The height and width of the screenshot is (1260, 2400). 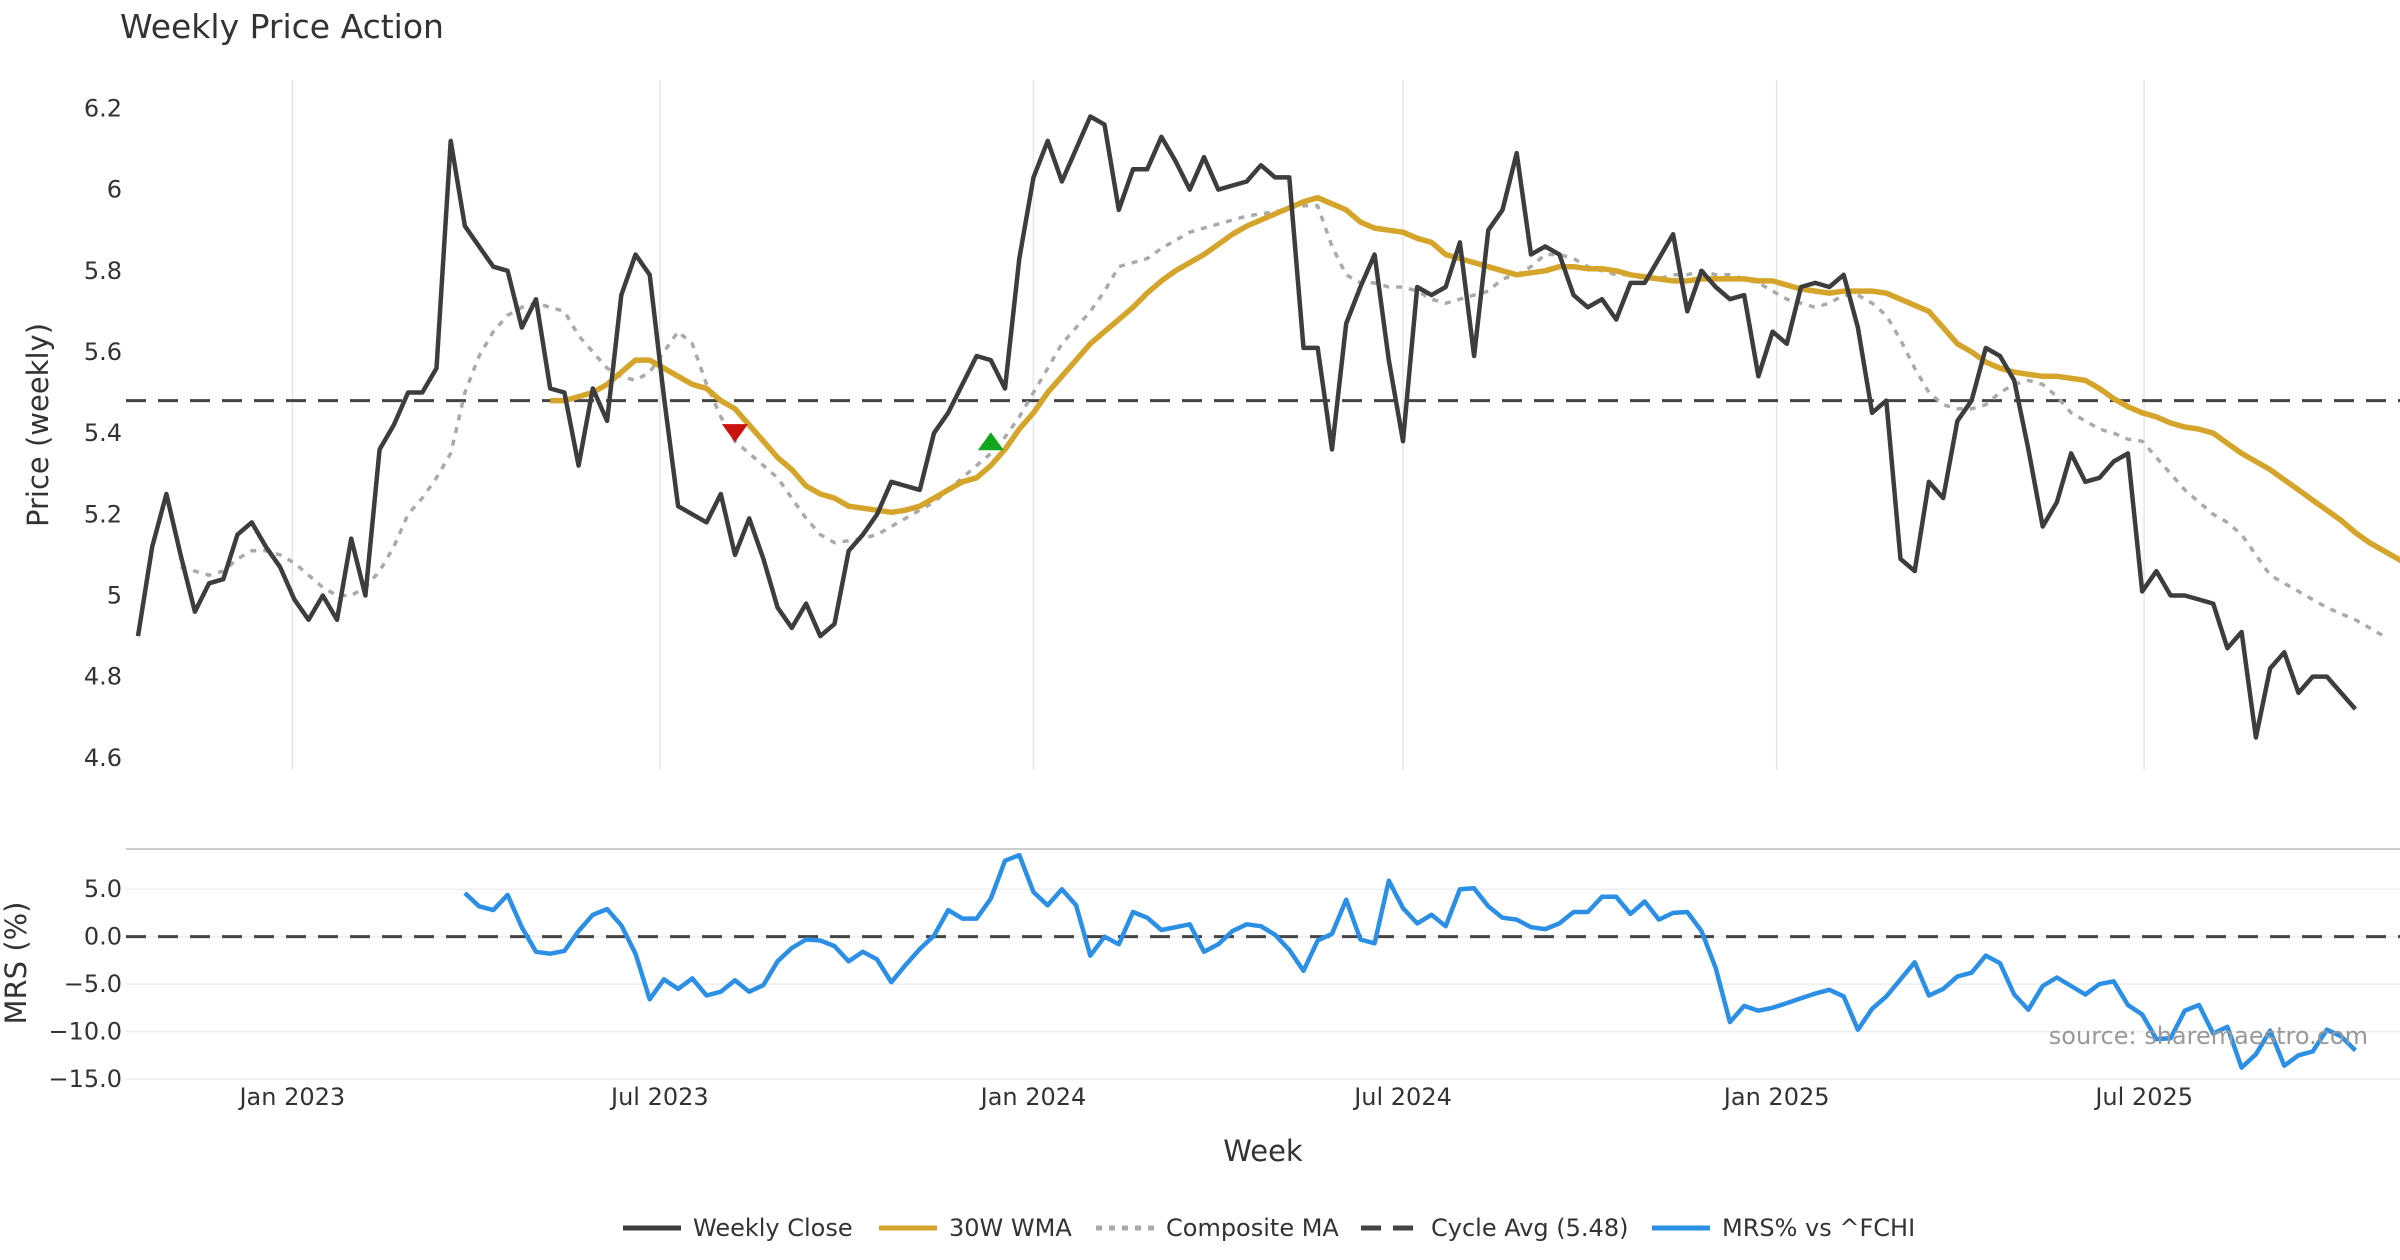 I want to click on sell-signal-marker, so click(x=734, y=433).